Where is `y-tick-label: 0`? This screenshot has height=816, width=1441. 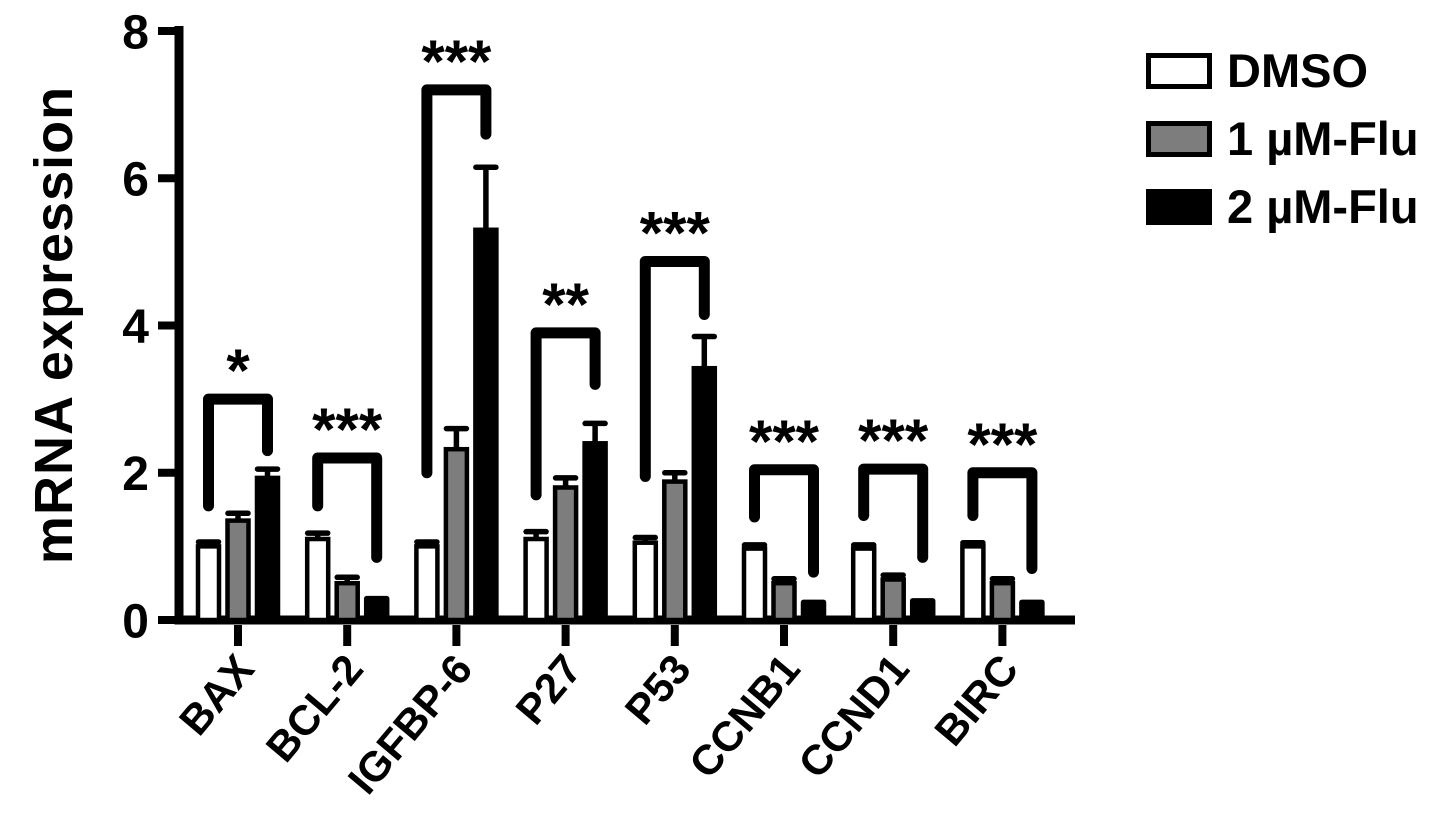 y-tick-label: 0 is located at coordinates (135, 621).